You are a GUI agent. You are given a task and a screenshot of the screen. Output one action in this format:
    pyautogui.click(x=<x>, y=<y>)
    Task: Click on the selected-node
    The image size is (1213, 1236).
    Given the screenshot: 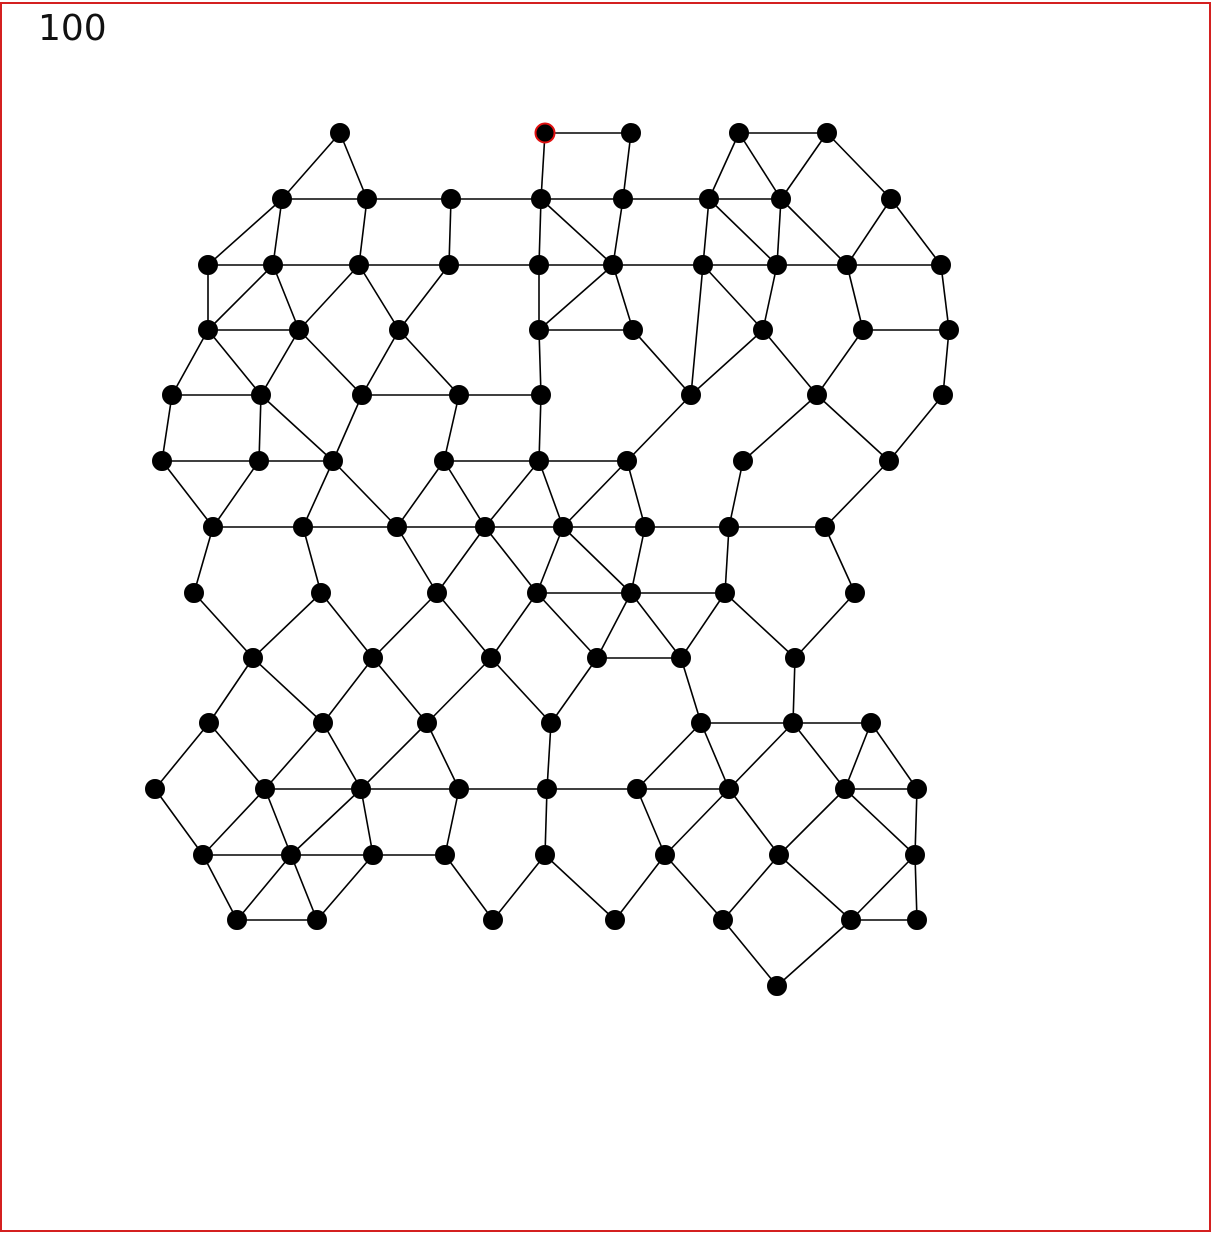 What is the action you would take?
    pyautogui.click(x=545, y=133)
    